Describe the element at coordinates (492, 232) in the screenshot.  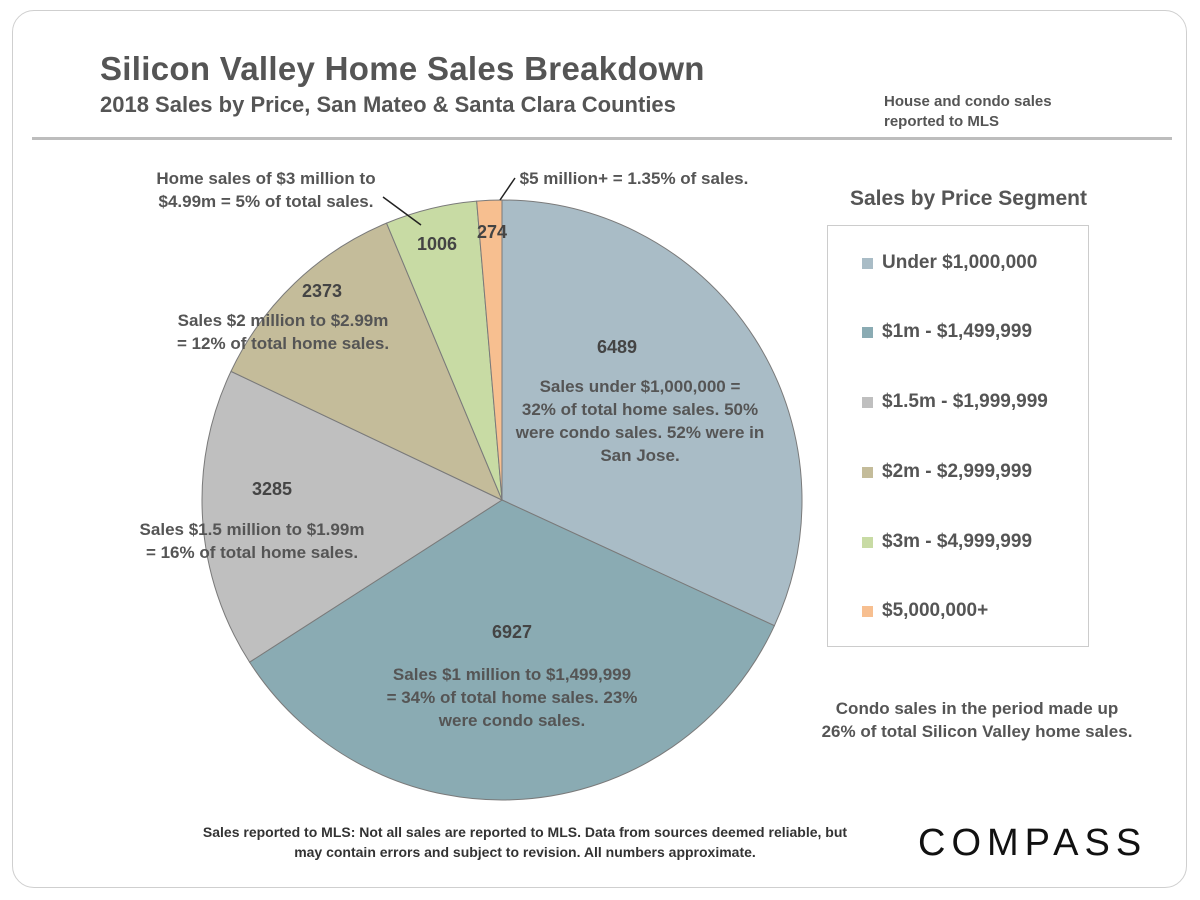
I see `slice-value-label: 274` at that location.